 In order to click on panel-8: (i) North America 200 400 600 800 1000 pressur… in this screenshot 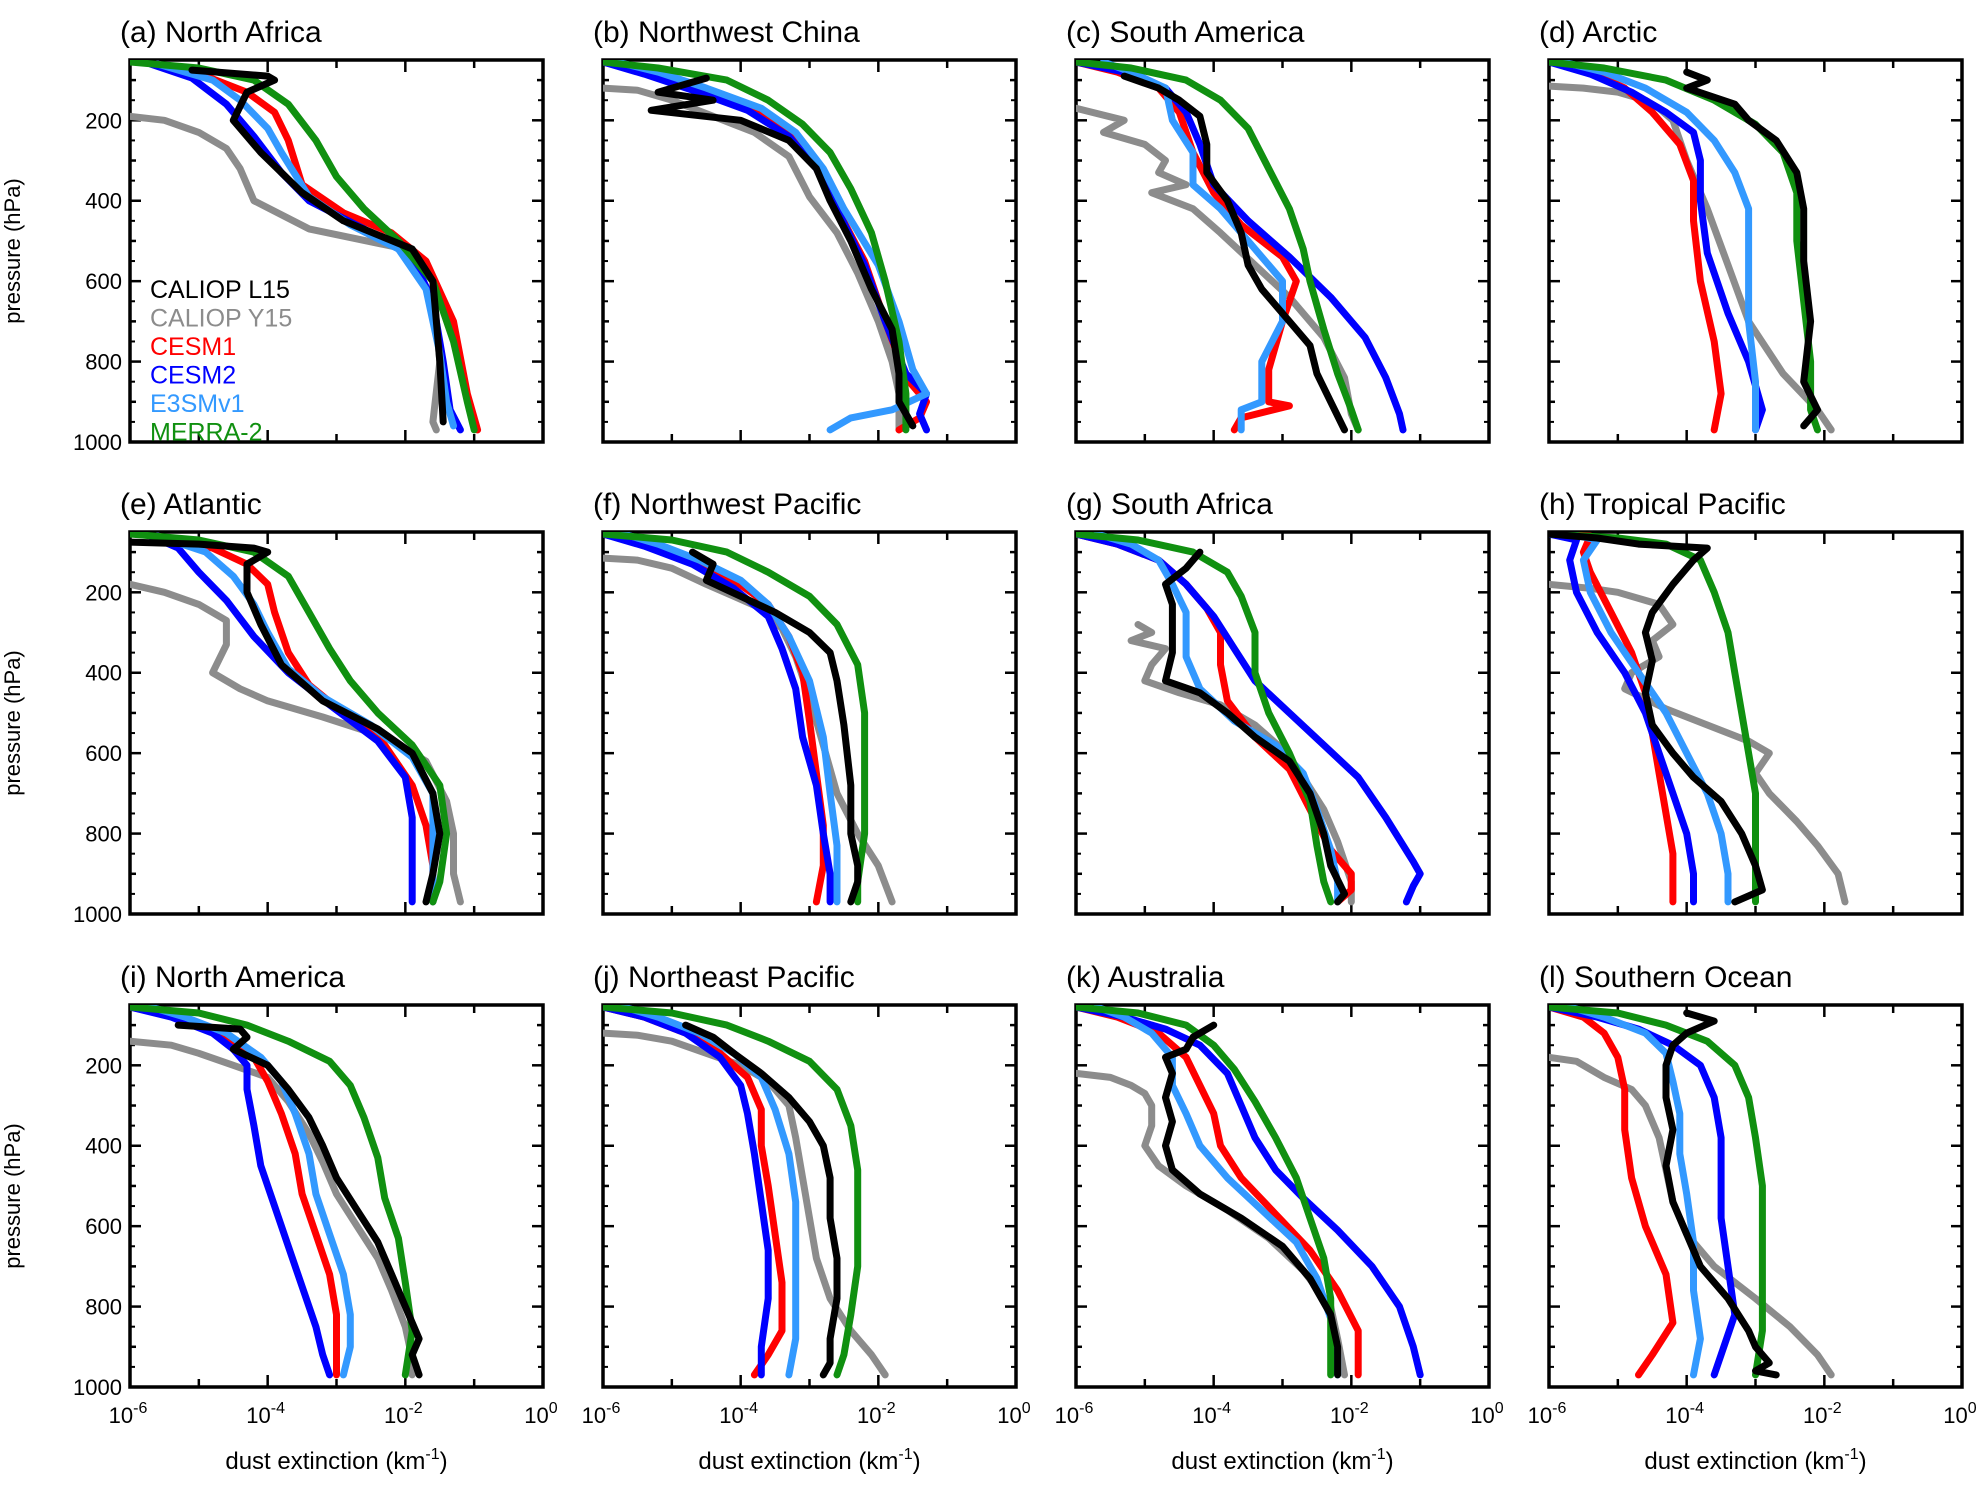, I will do `click(279, 1218)`.